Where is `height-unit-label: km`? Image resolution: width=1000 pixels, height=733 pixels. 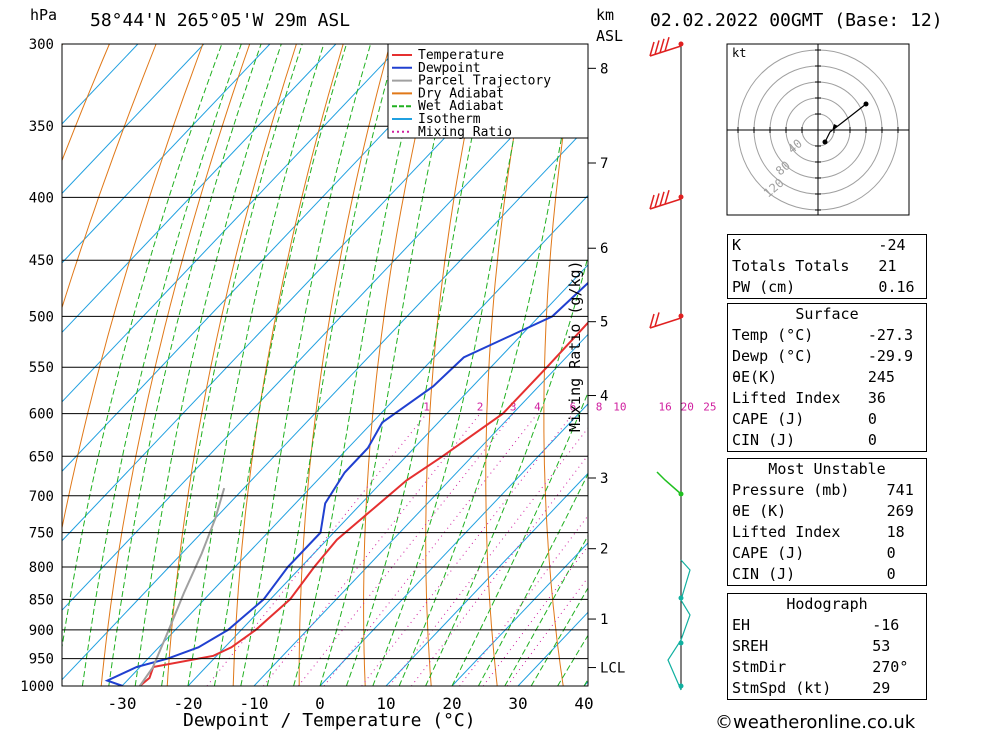 height-unit-label: km is located at coordinates (605, 15).